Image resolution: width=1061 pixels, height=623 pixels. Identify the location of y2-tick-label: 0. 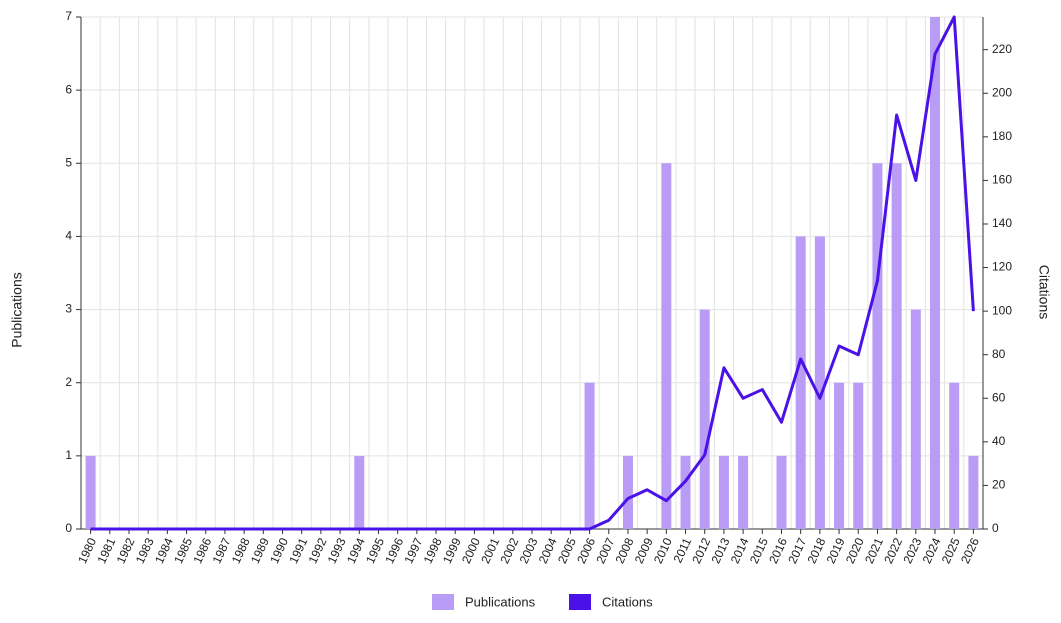
(995, 528).